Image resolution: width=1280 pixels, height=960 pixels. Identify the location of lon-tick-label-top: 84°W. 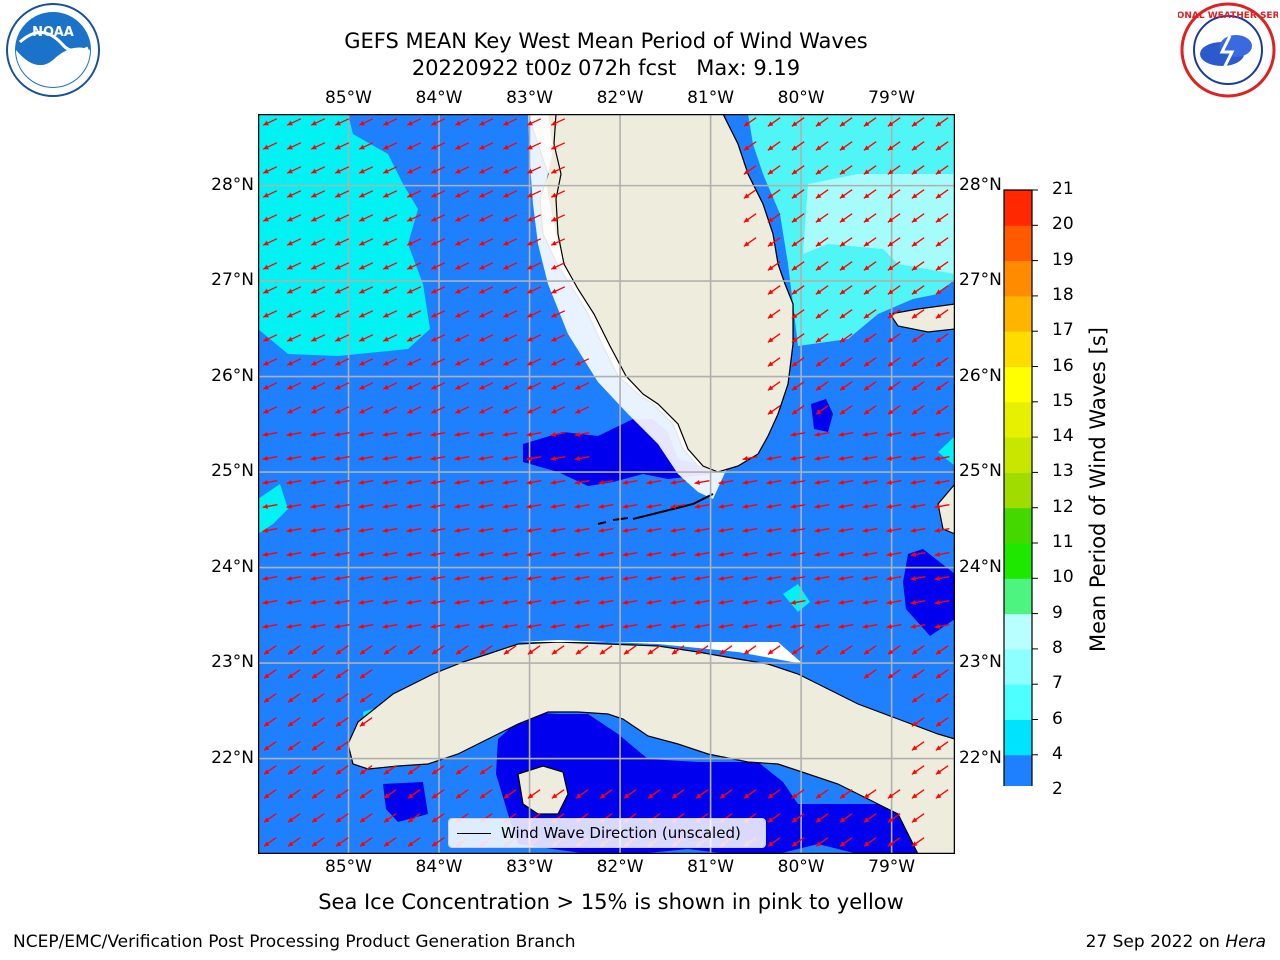
(439, 98).